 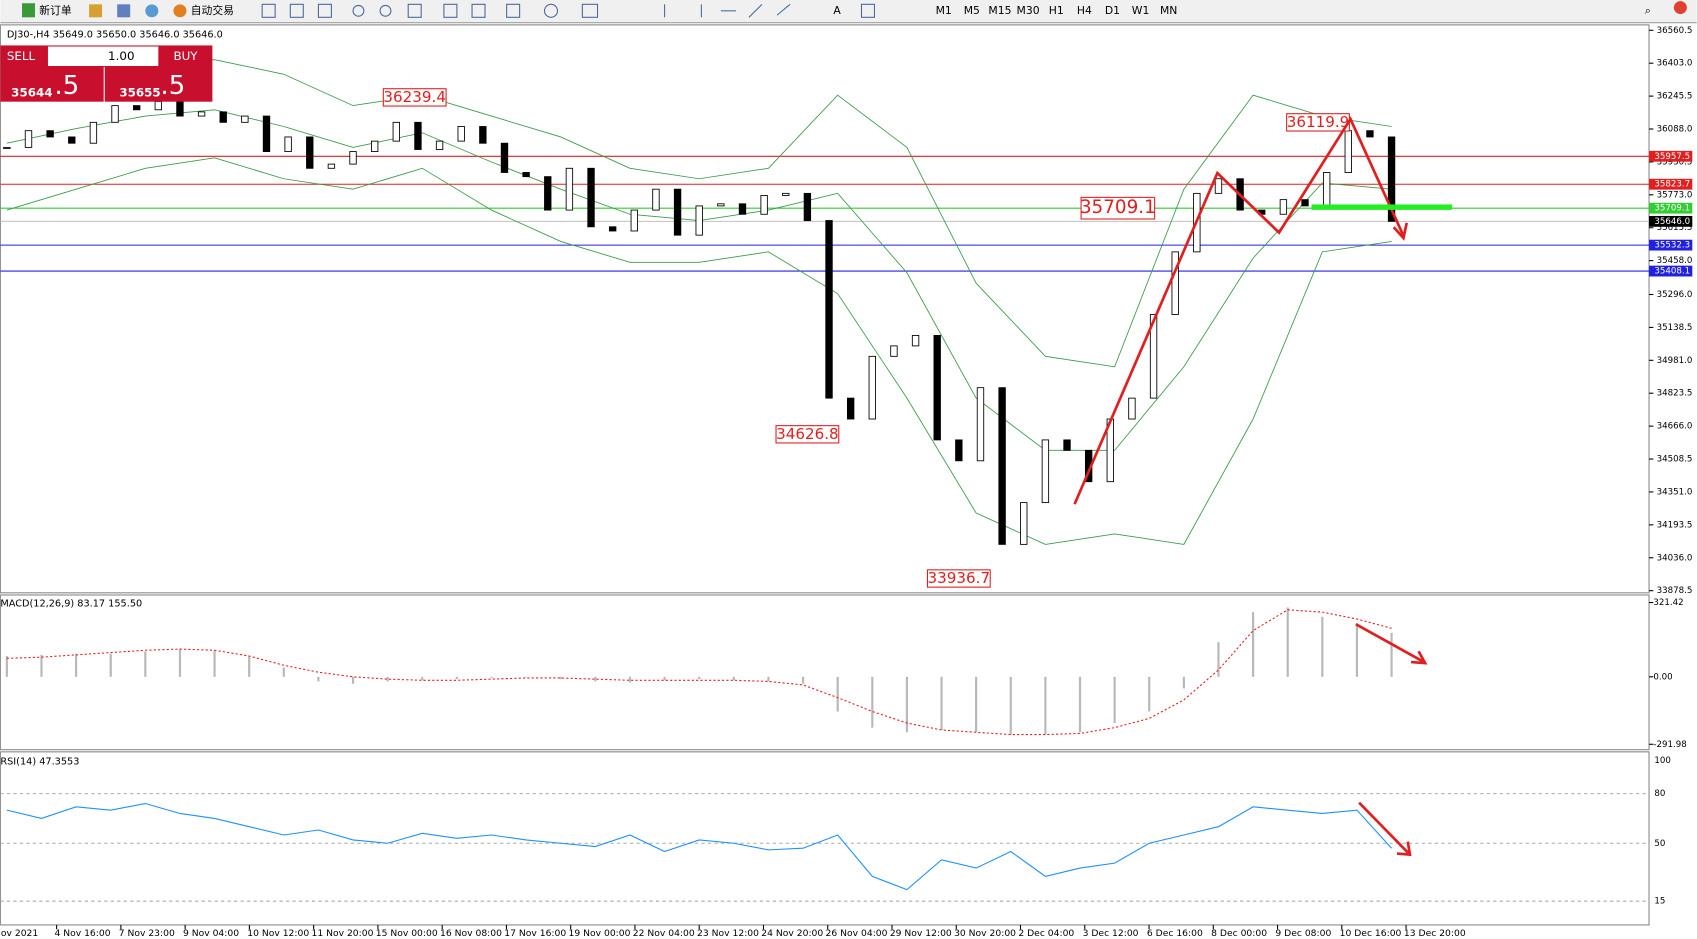 I want to click on y-tick-label: 35773.0, so click(x=1675, y=195).